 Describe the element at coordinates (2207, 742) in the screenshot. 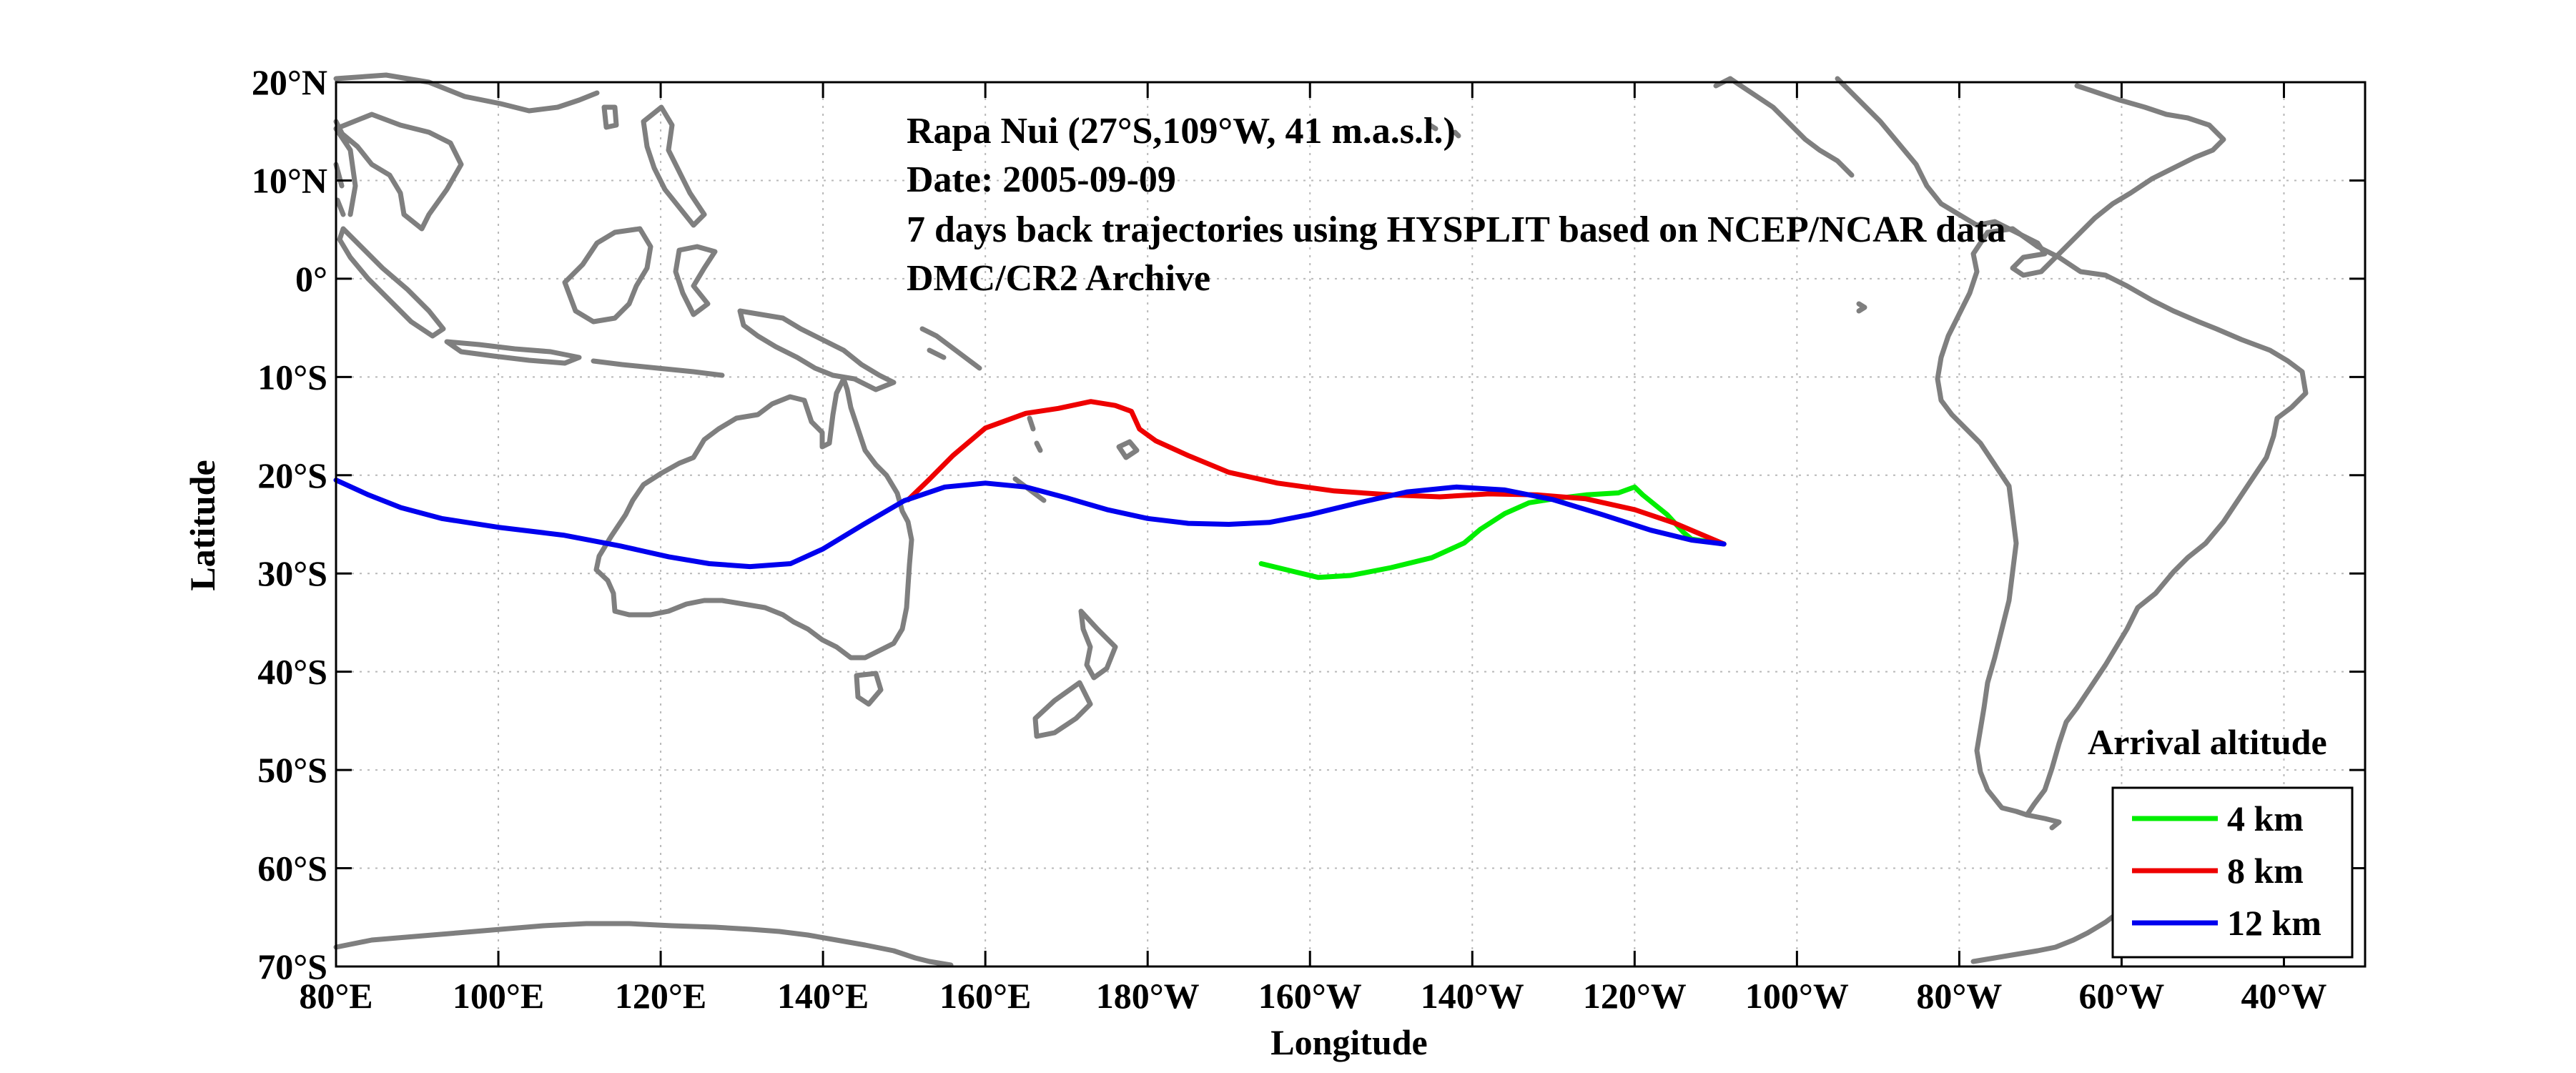

I see `legend-title: Arrival altitude` at that location.